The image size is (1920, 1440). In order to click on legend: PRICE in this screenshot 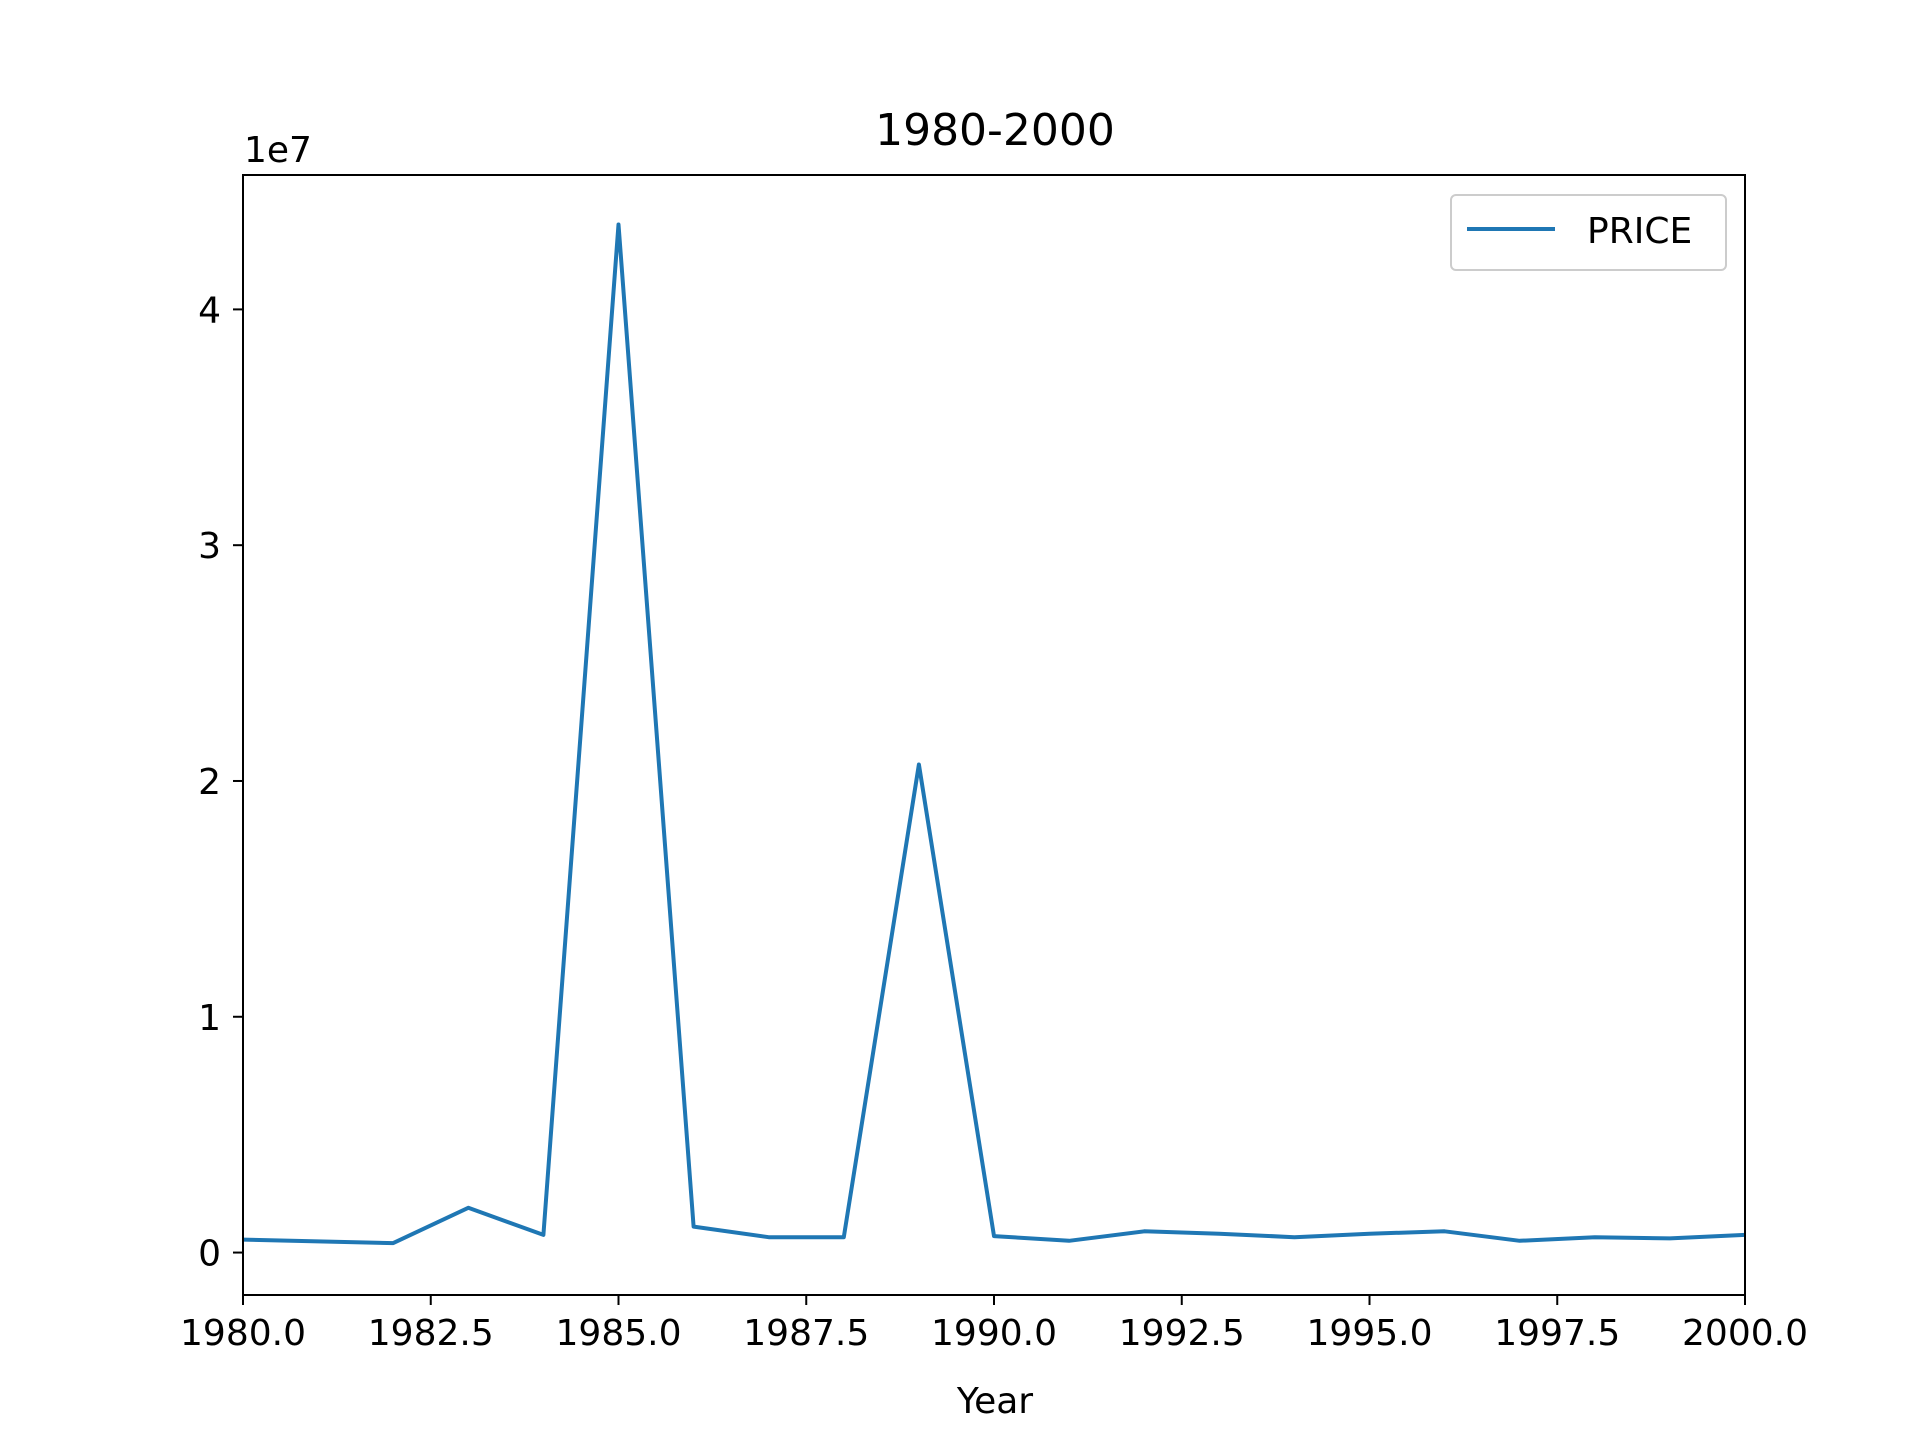, I will do `click(1588, 232)`.